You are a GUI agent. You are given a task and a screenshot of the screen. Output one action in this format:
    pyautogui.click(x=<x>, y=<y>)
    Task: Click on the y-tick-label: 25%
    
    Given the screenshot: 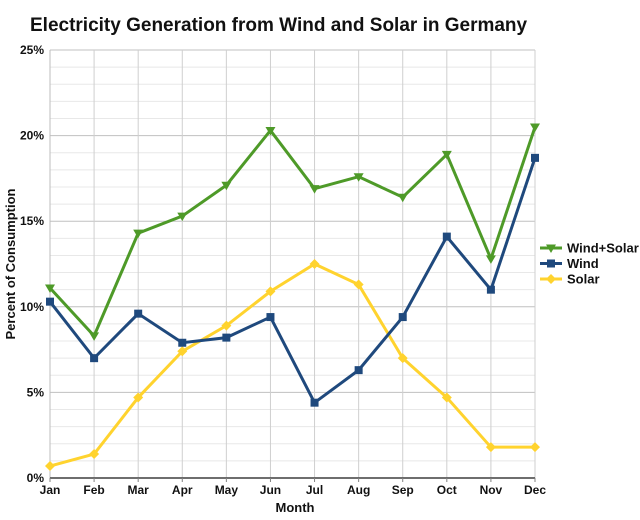 What is the action you would take?
    pyautogui.click(x=32, y=50)
    